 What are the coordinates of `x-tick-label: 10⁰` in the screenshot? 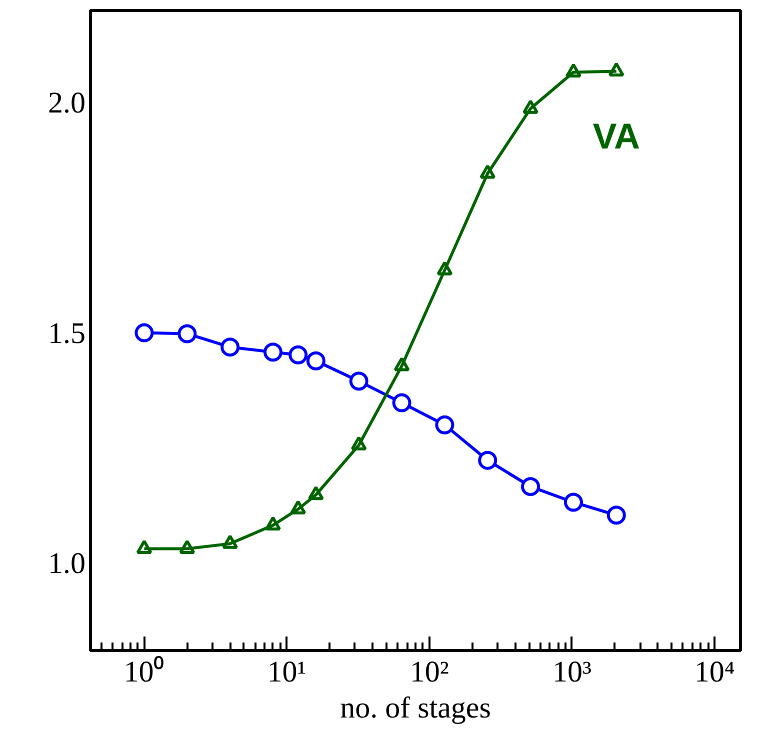 It's located at (144, 672).